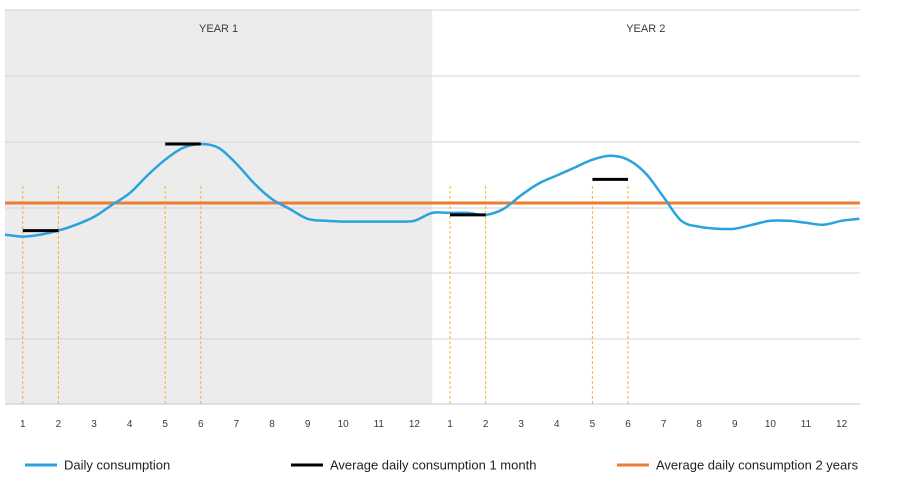  I want to click on legend-label-1: Daily consumption, so click(117, 465).